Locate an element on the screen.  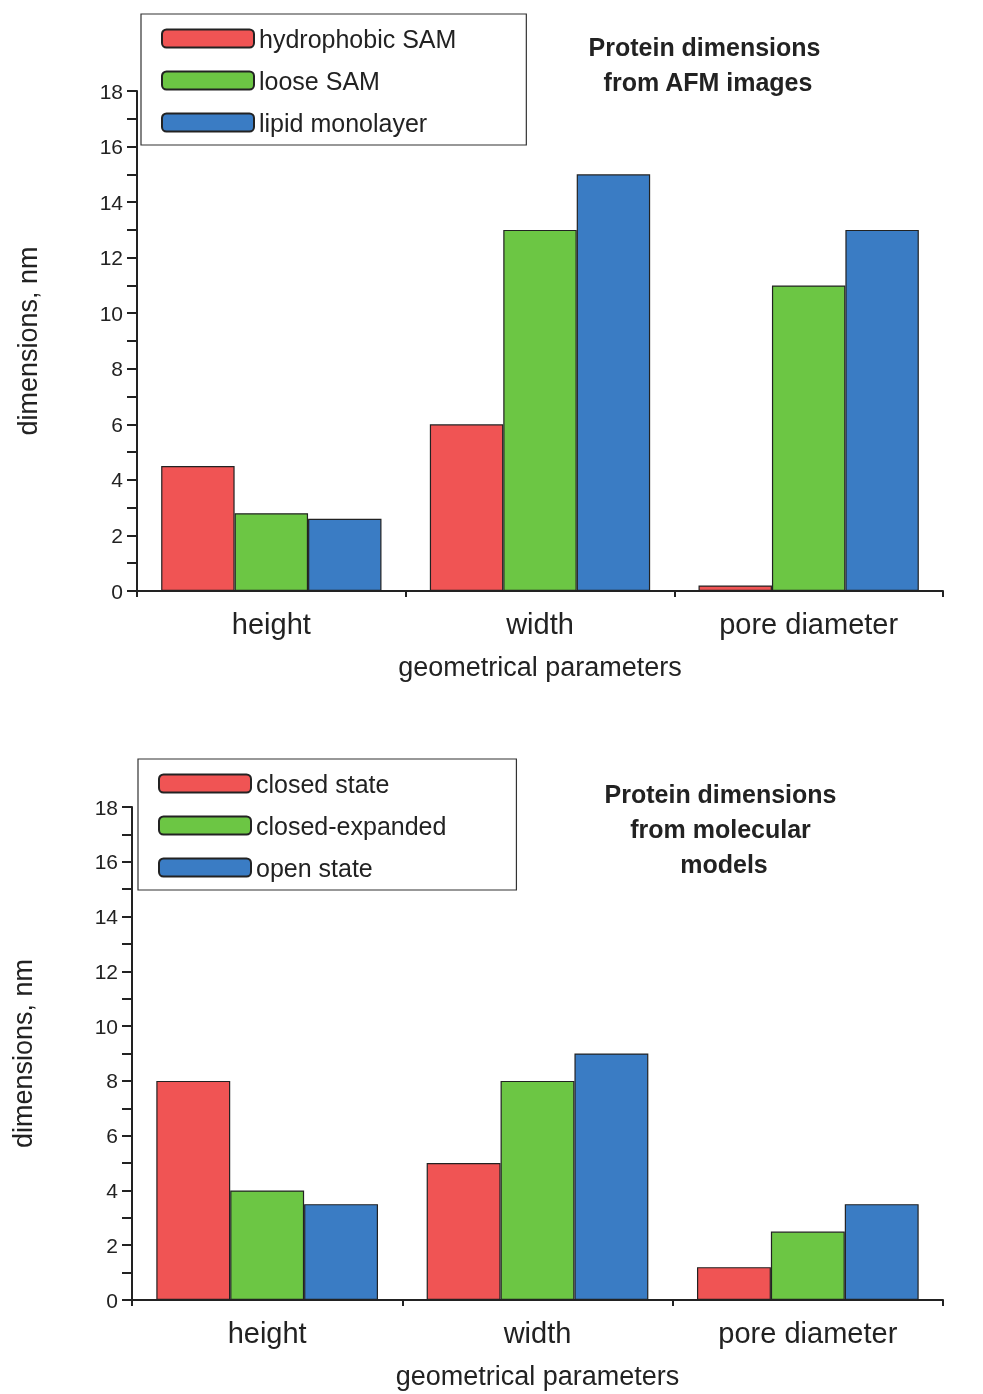
legend-label: lipid monolayer is located at coordinates (343, 122).